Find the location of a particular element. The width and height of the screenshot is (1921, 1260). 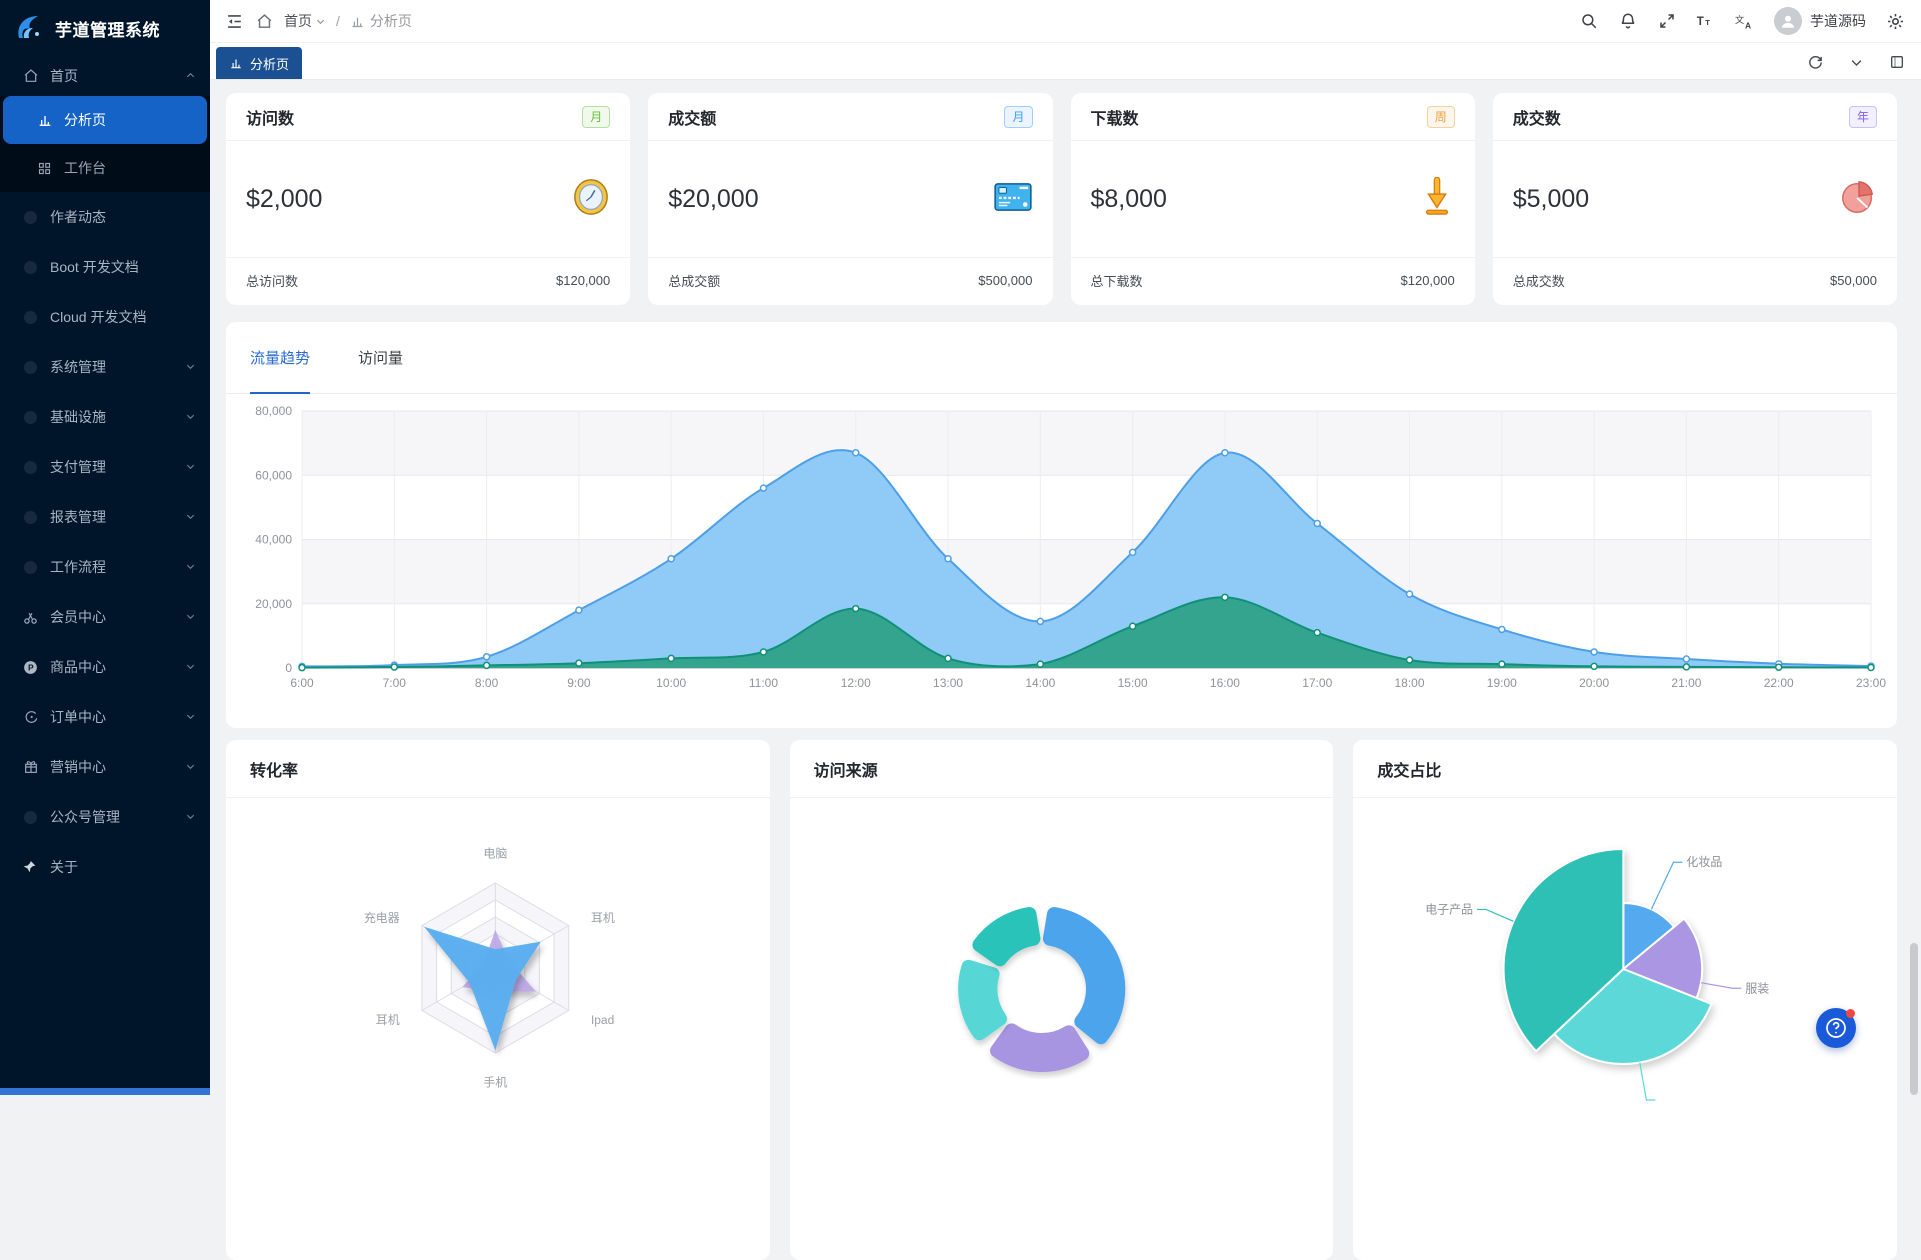

sidebar-item-支付管理: 支付管理 is located at coordinates (105, 467).